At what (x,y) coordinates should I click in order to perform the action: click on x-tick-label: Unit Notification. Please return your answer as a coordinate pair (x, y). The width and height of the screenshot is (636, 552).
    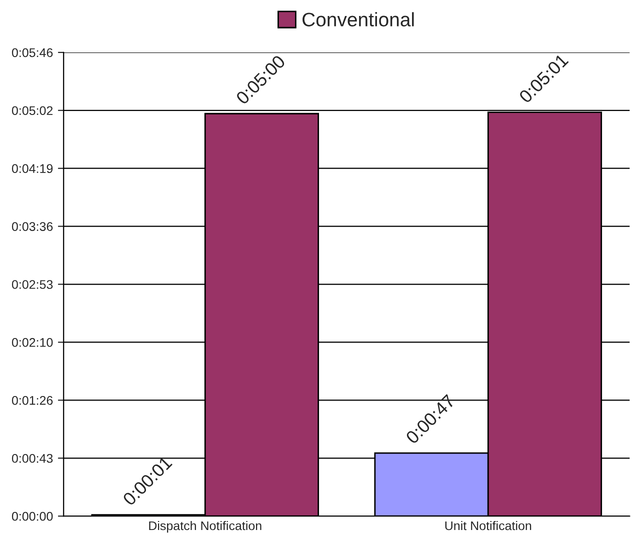
    Looking at the image, I should click on (488, 525).